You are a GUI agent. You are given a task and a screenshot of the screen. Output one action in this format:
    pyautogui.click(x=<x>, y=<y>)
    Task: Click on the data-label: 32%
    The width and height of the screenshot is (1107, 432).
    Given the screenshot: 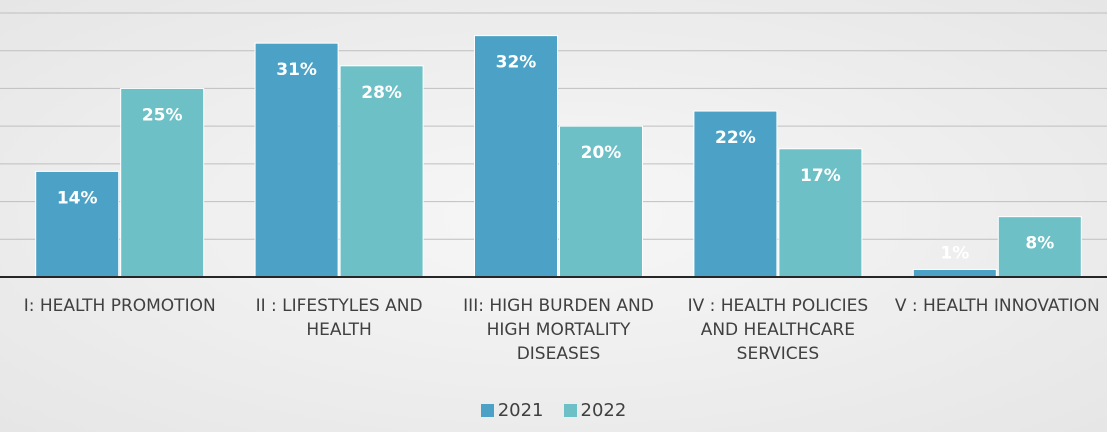 What is the action you would take?
    pyautogui.click(x=516, y=63)
    